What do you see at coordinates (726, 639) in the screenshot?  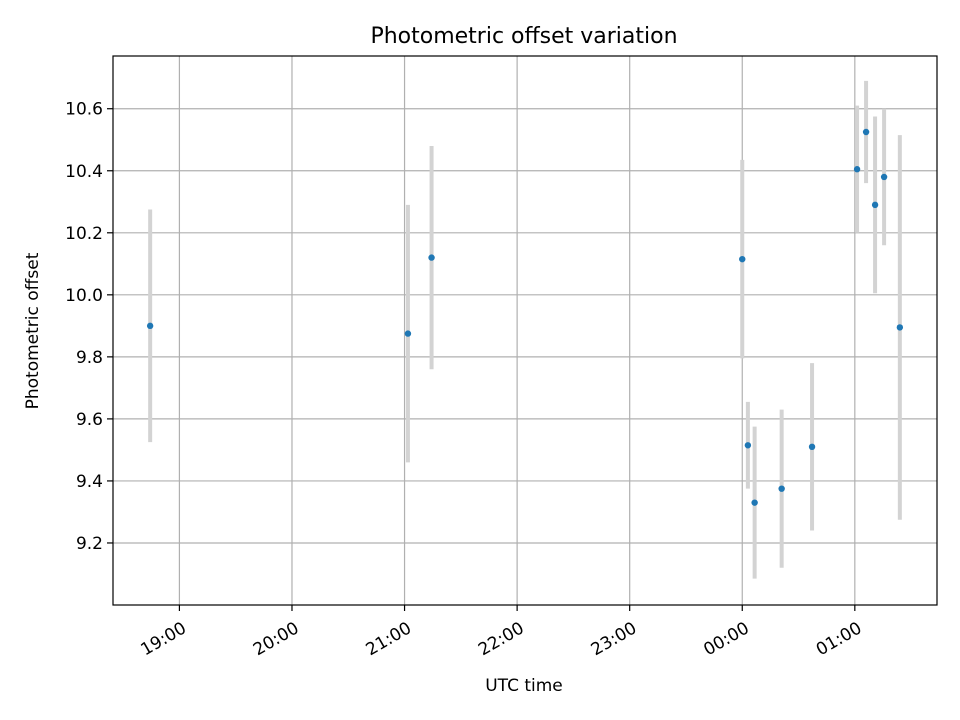 I see `x-tick-label: 00:00` at bounding box center [726, 639].